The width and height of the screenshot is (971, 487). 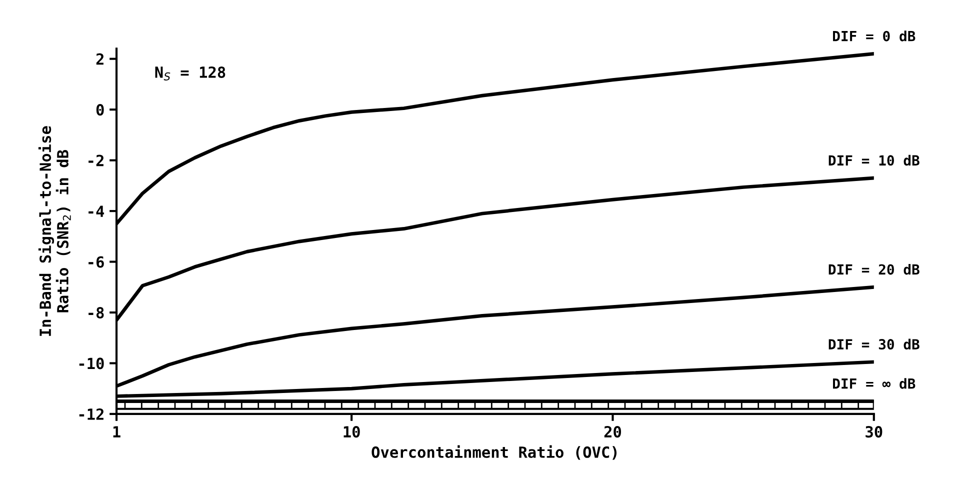 What do you see at coordinates (613, 432) in the screenshot?
I see `x-tick-label: 20` at bounding box center [613, 432].